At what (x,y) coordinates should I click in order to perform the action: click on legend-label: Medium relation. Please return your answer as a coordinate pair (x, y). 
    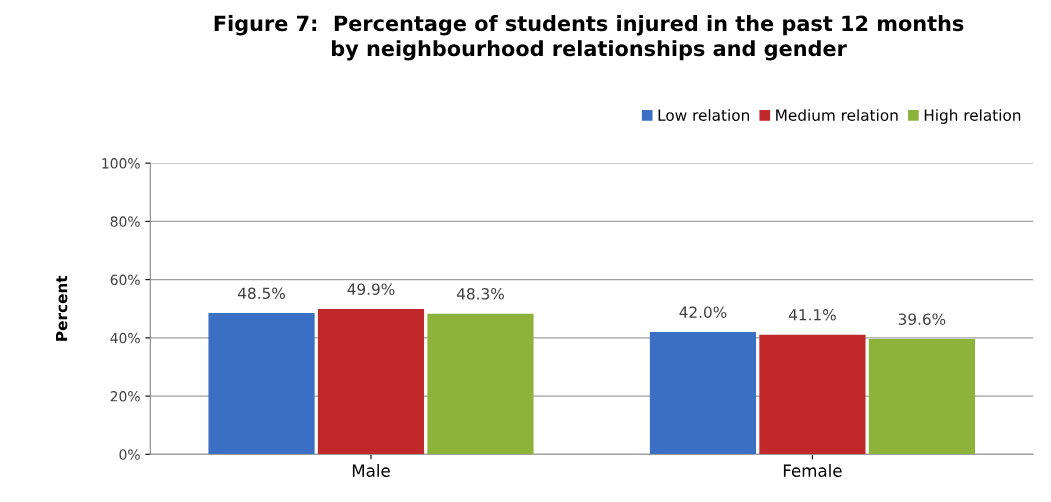
    Looking at the image, I should click on (837, 115).